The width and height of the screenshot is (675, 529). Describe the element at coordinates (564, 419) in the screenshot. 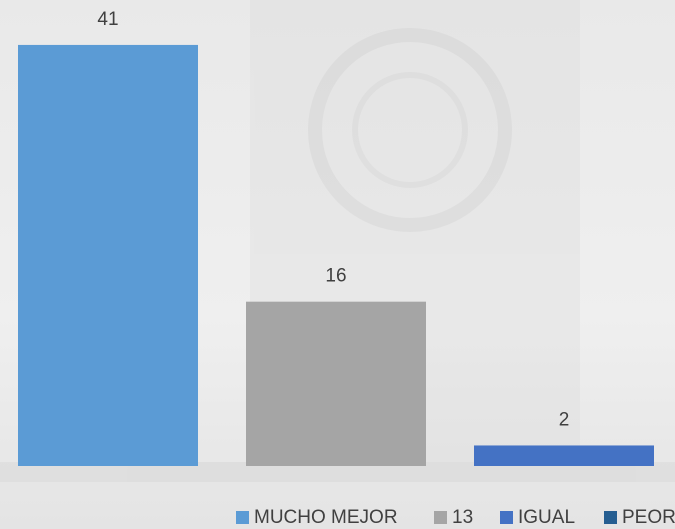

I see `data-label: 2` at that location.